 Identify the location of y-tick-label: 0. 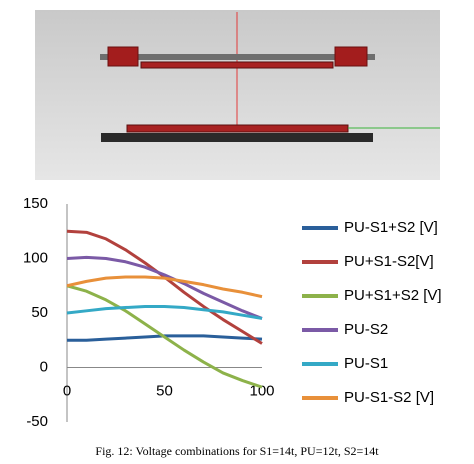
(44, 366).